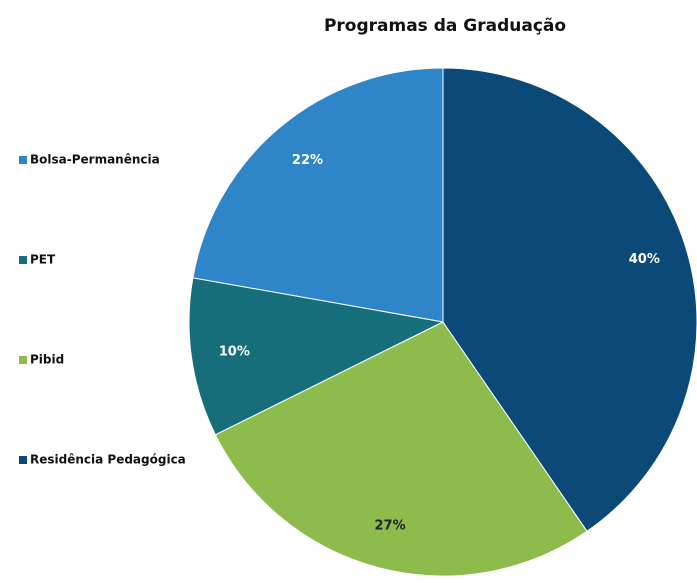 The width and height of the screenshot is (697, 583). What do you see at coordinates (445, 26) in the screenshot?
I see `chart-title: Programas da Graduação` at bounding box center [445, 26].